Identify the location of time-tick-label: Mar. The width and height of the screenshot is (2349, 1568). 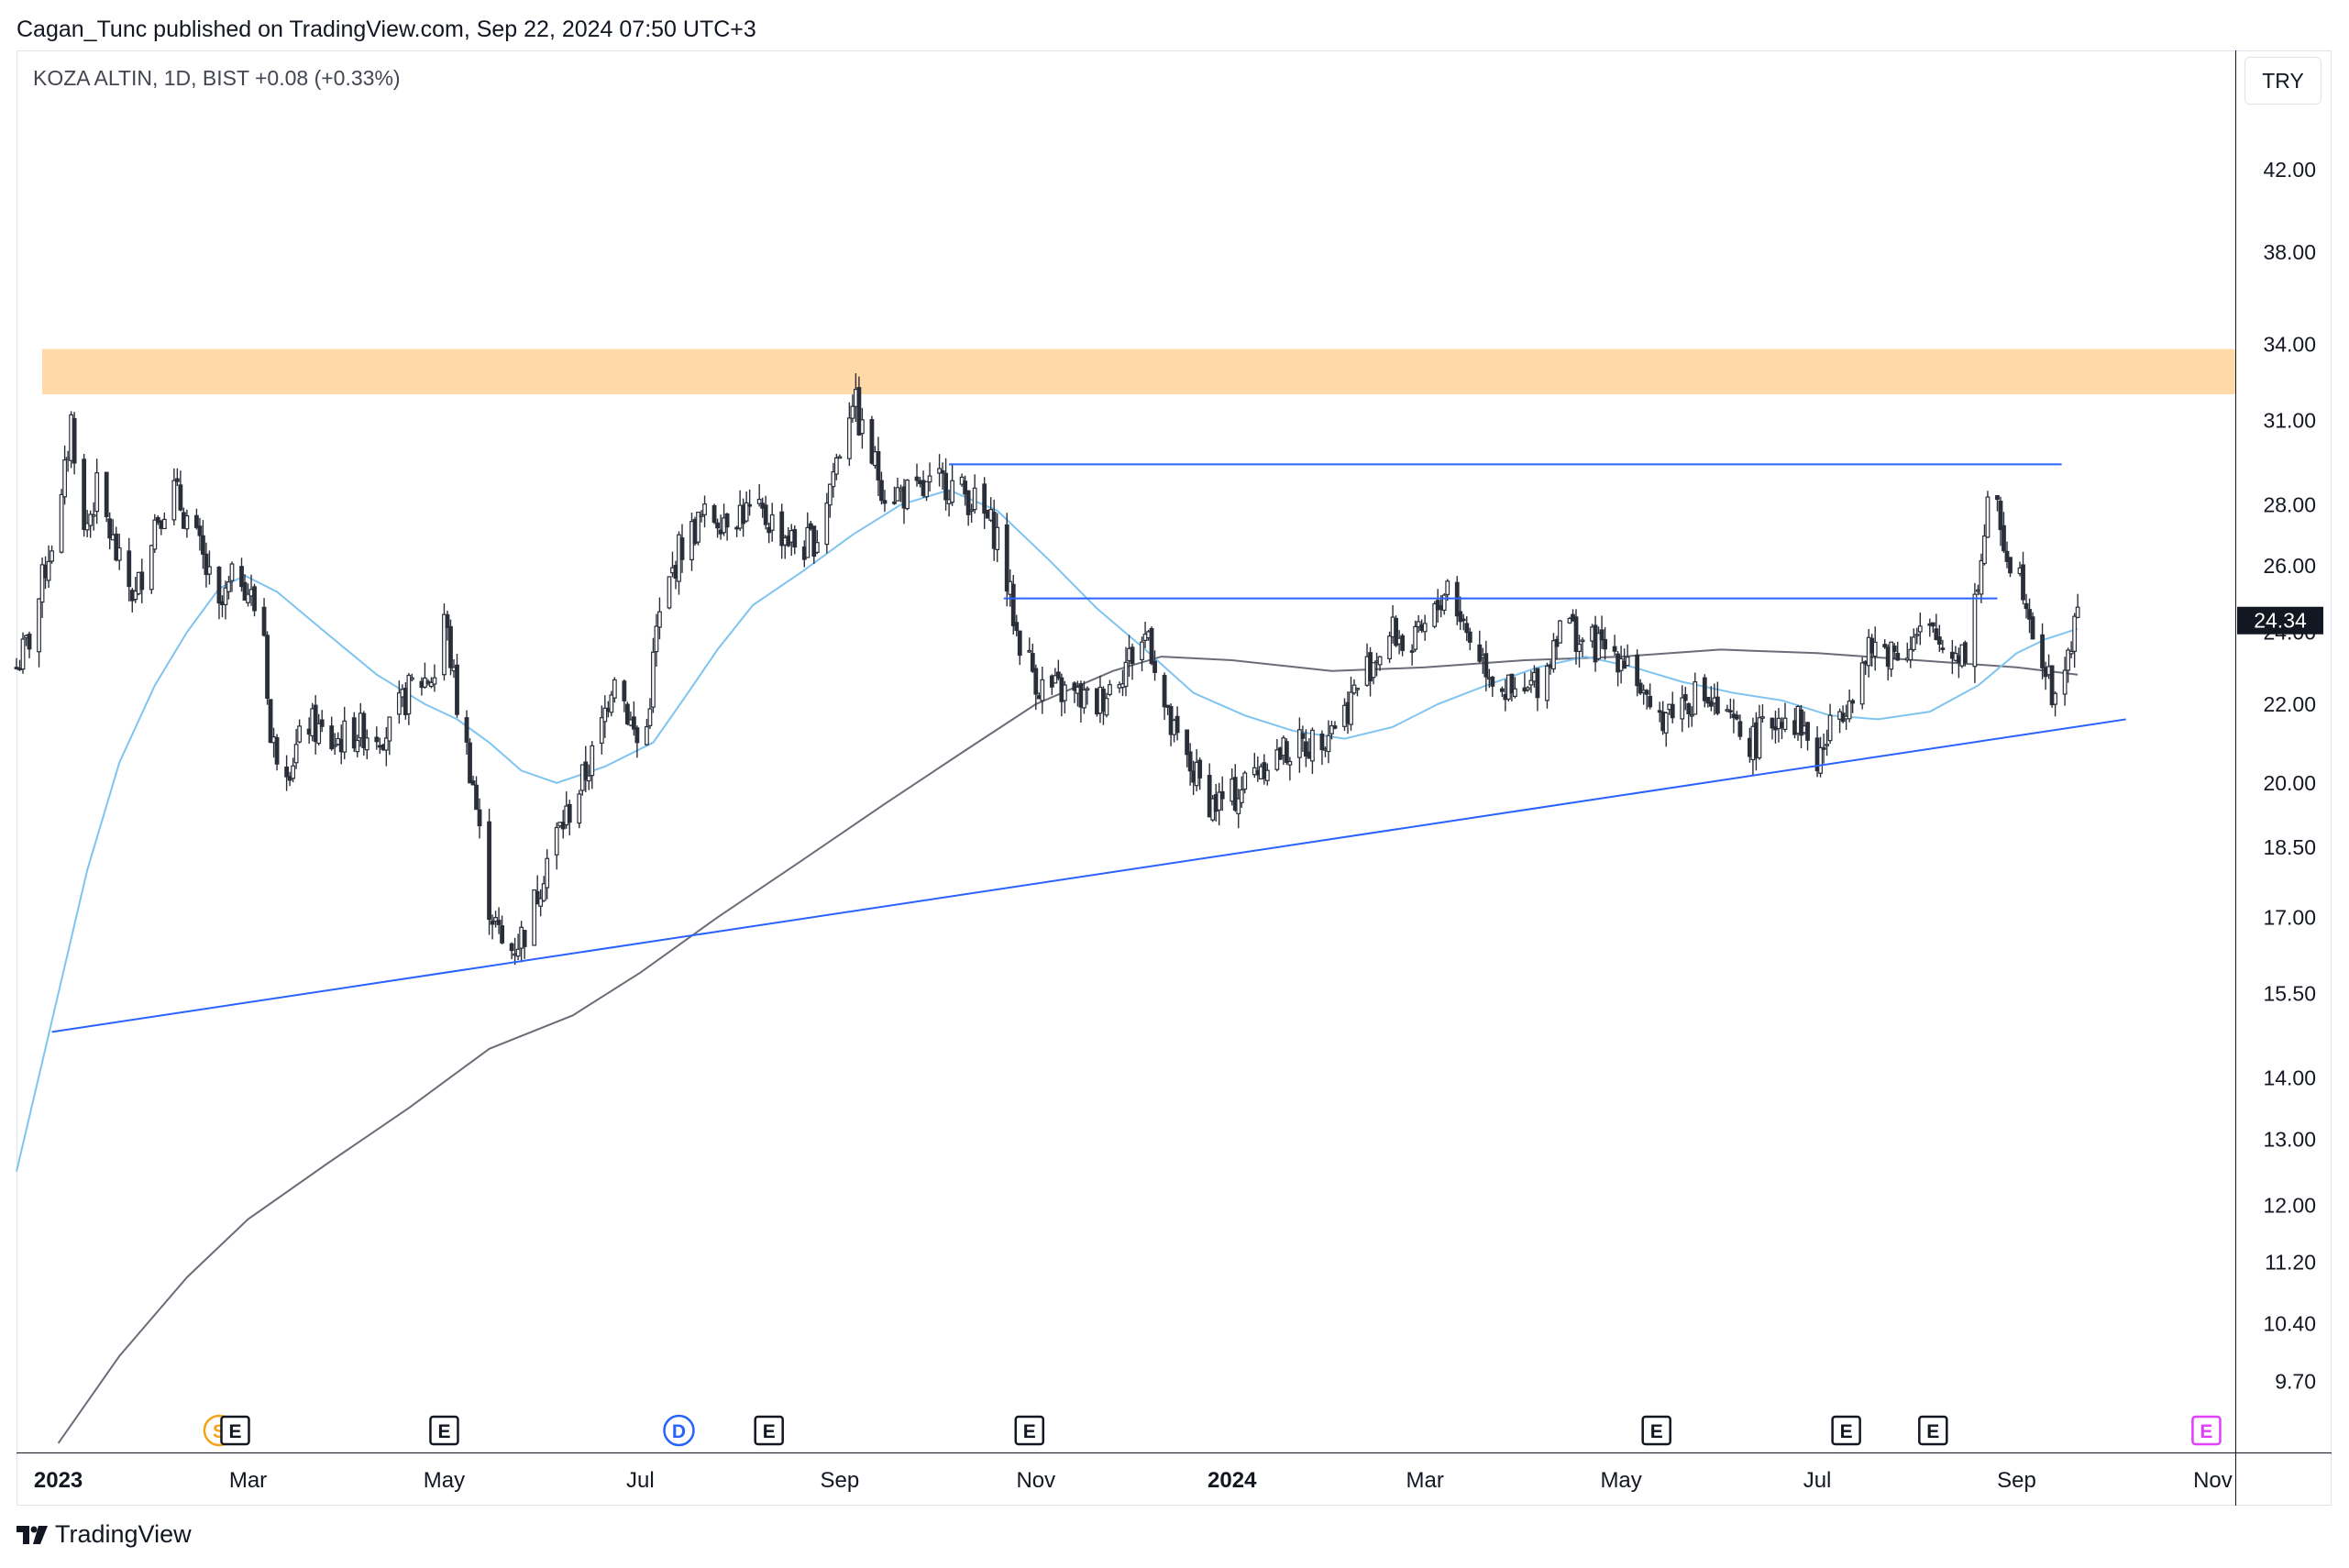
(1425, 1480).